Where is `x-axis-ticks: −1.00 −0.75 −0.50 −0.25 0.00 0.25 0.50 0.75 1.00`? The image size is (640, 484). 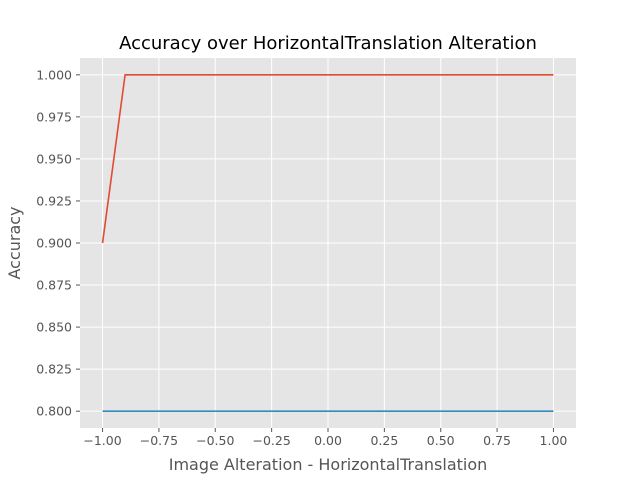 x-axis-ticks: −1.00 −0.75 −0.50 −0.25 0.00 0.25 0.50 0.75 1.00 is located at coordinates (325, 438).